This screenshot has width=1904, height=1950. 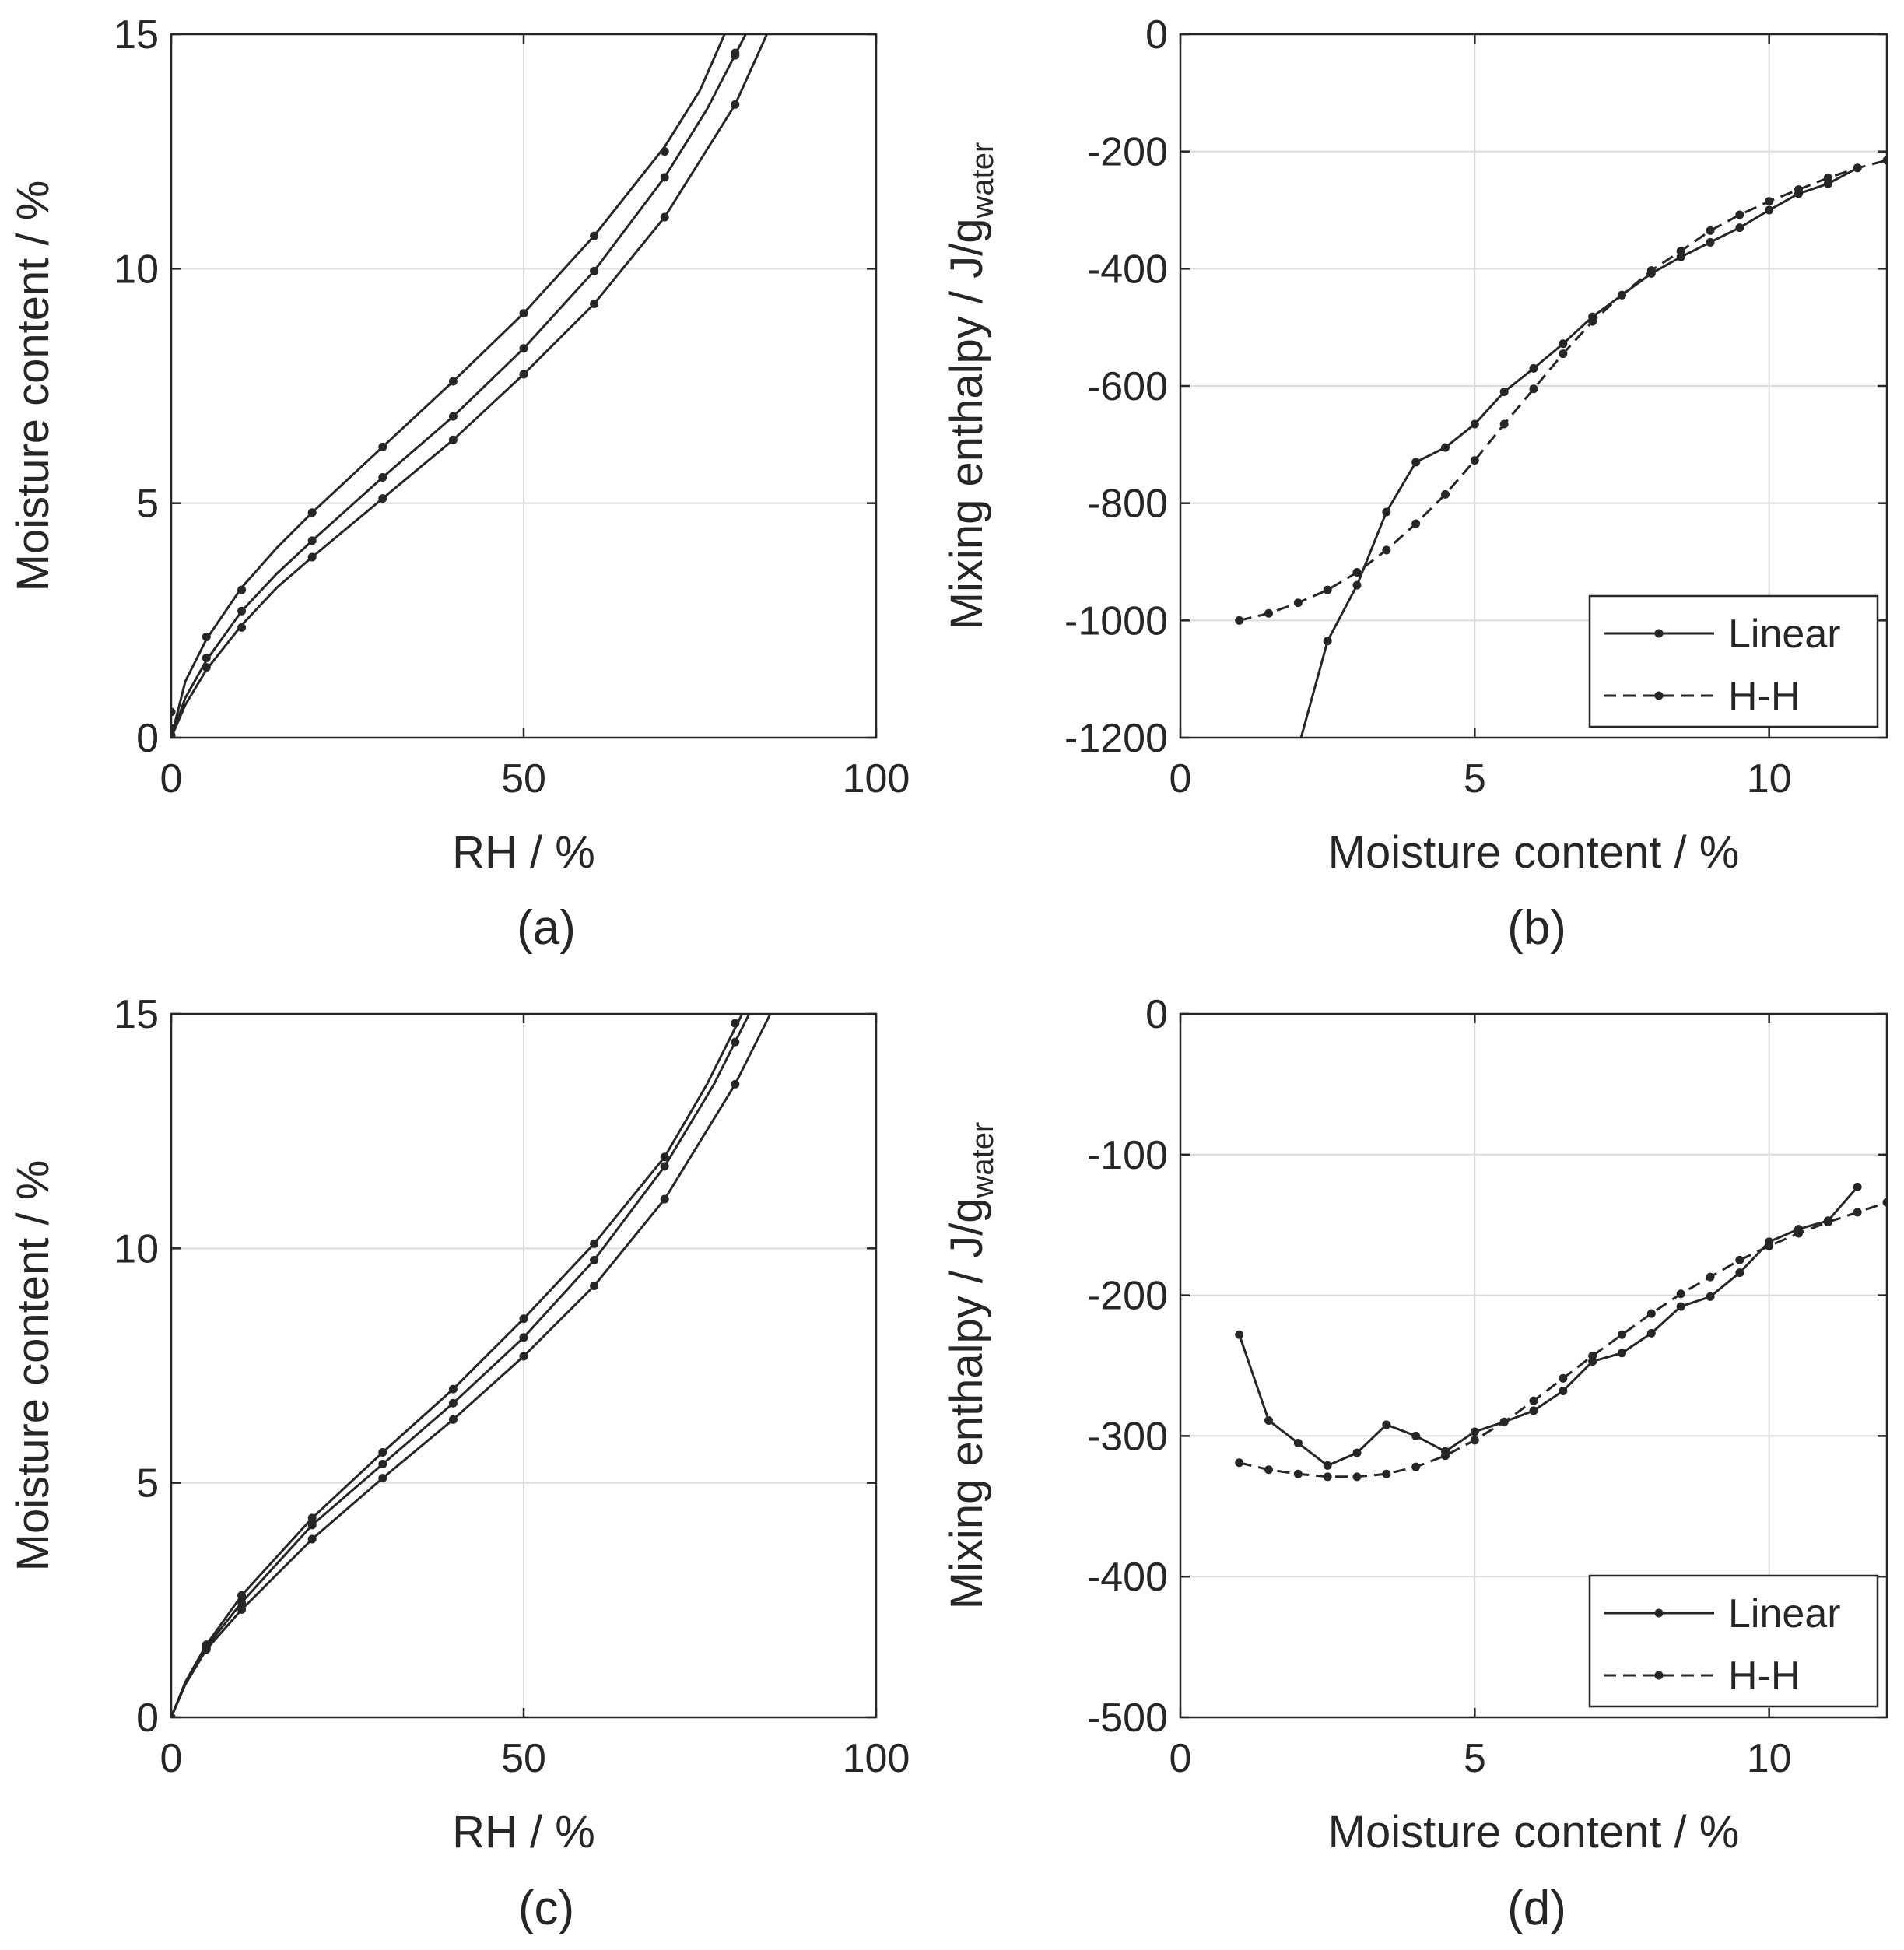 I want to click on panel-label: (d), so click(x=1536, y=1908).